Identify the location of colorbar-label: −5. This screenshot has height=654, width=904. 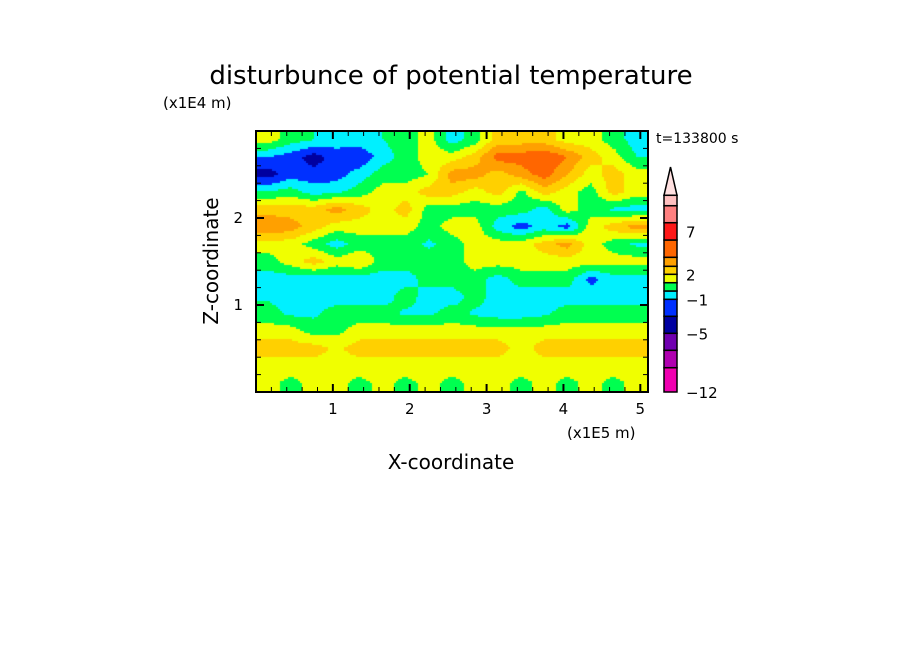
(697, 334).